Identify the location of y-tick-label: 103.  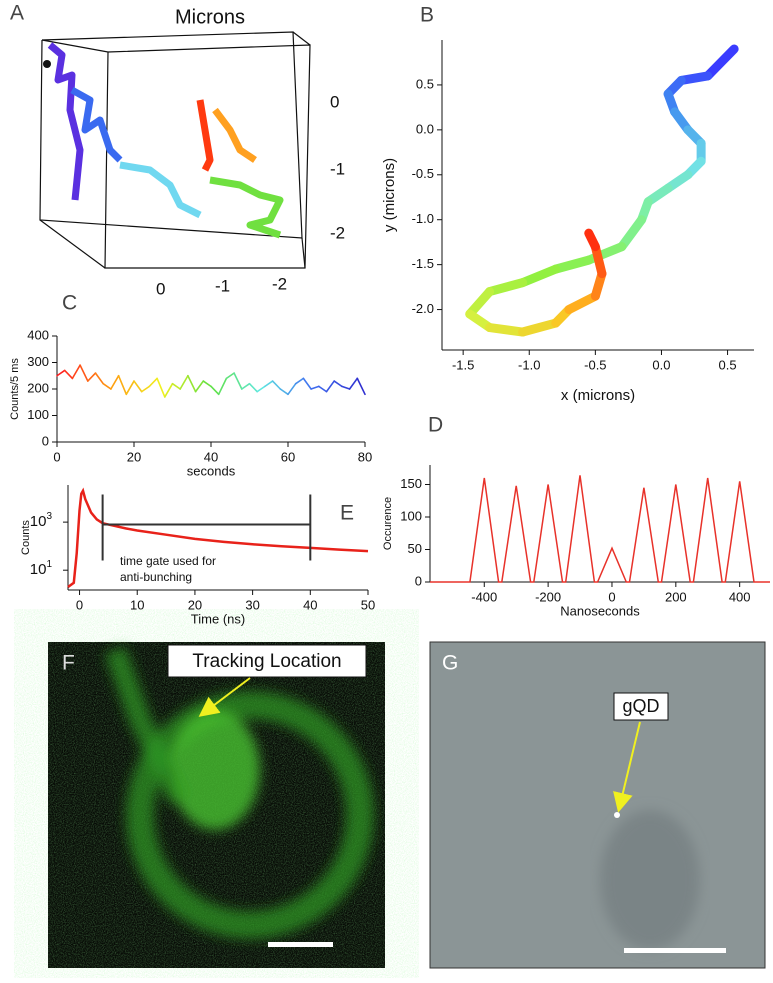
(41, 520).